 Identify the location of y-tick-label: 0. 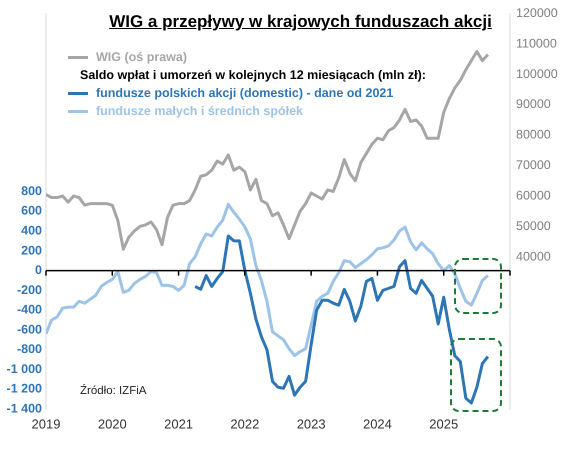
(38, 270).